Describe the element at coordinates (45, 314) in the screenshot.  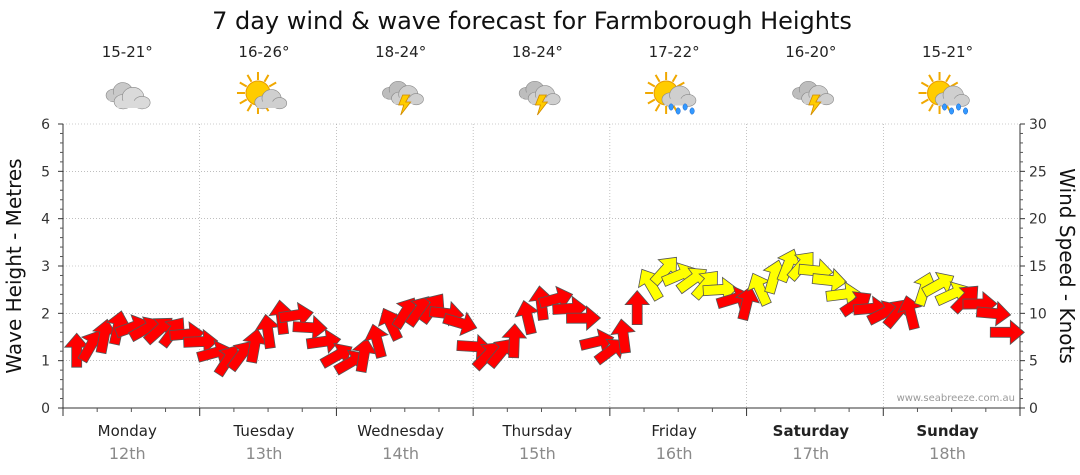
I see `y-left-tick-label: 2` at that location.